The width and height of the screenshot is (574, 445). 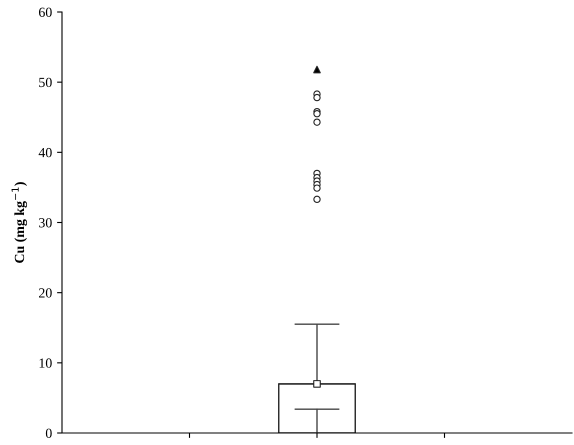 What do you see at coordinates (45, 12) in the screenshot?
I see `y-tick-label: 60` at bounding box center [45, 12].